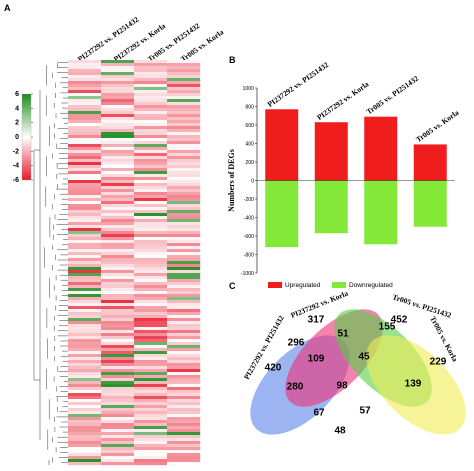  Describe the element at coordinates (23, 137) in the screenshot. I see `heatmap-colorbar: 6 4 2 0 -2 -4 -6` at that location.